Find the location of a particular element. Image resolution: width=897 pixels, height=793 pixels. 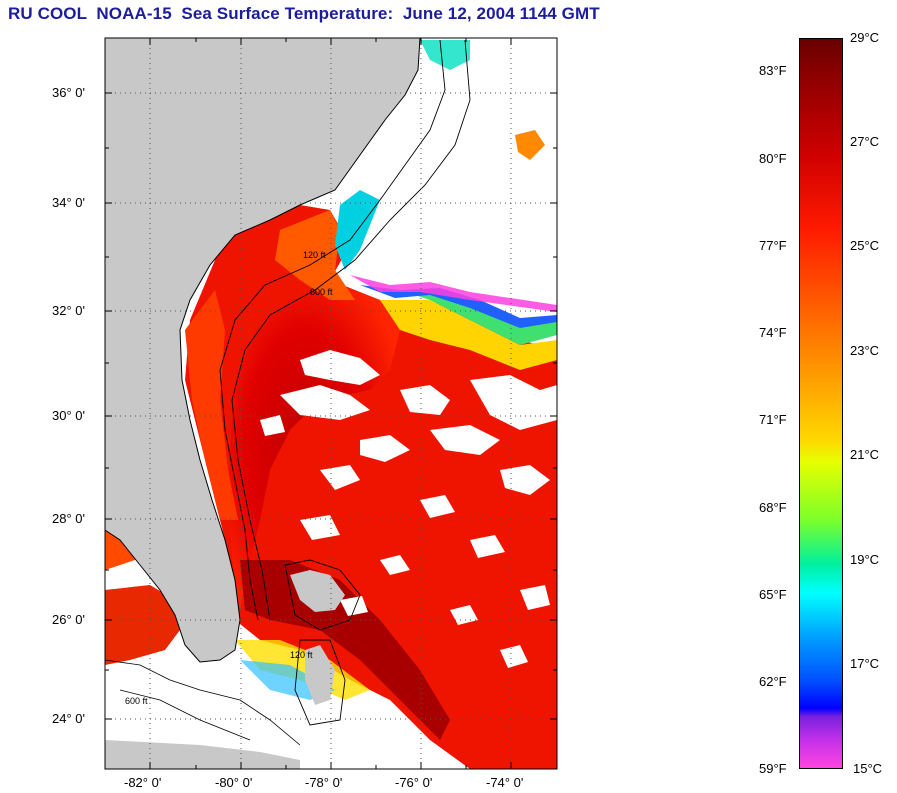

thermal-front-blue is located at coordinates (458, 306).